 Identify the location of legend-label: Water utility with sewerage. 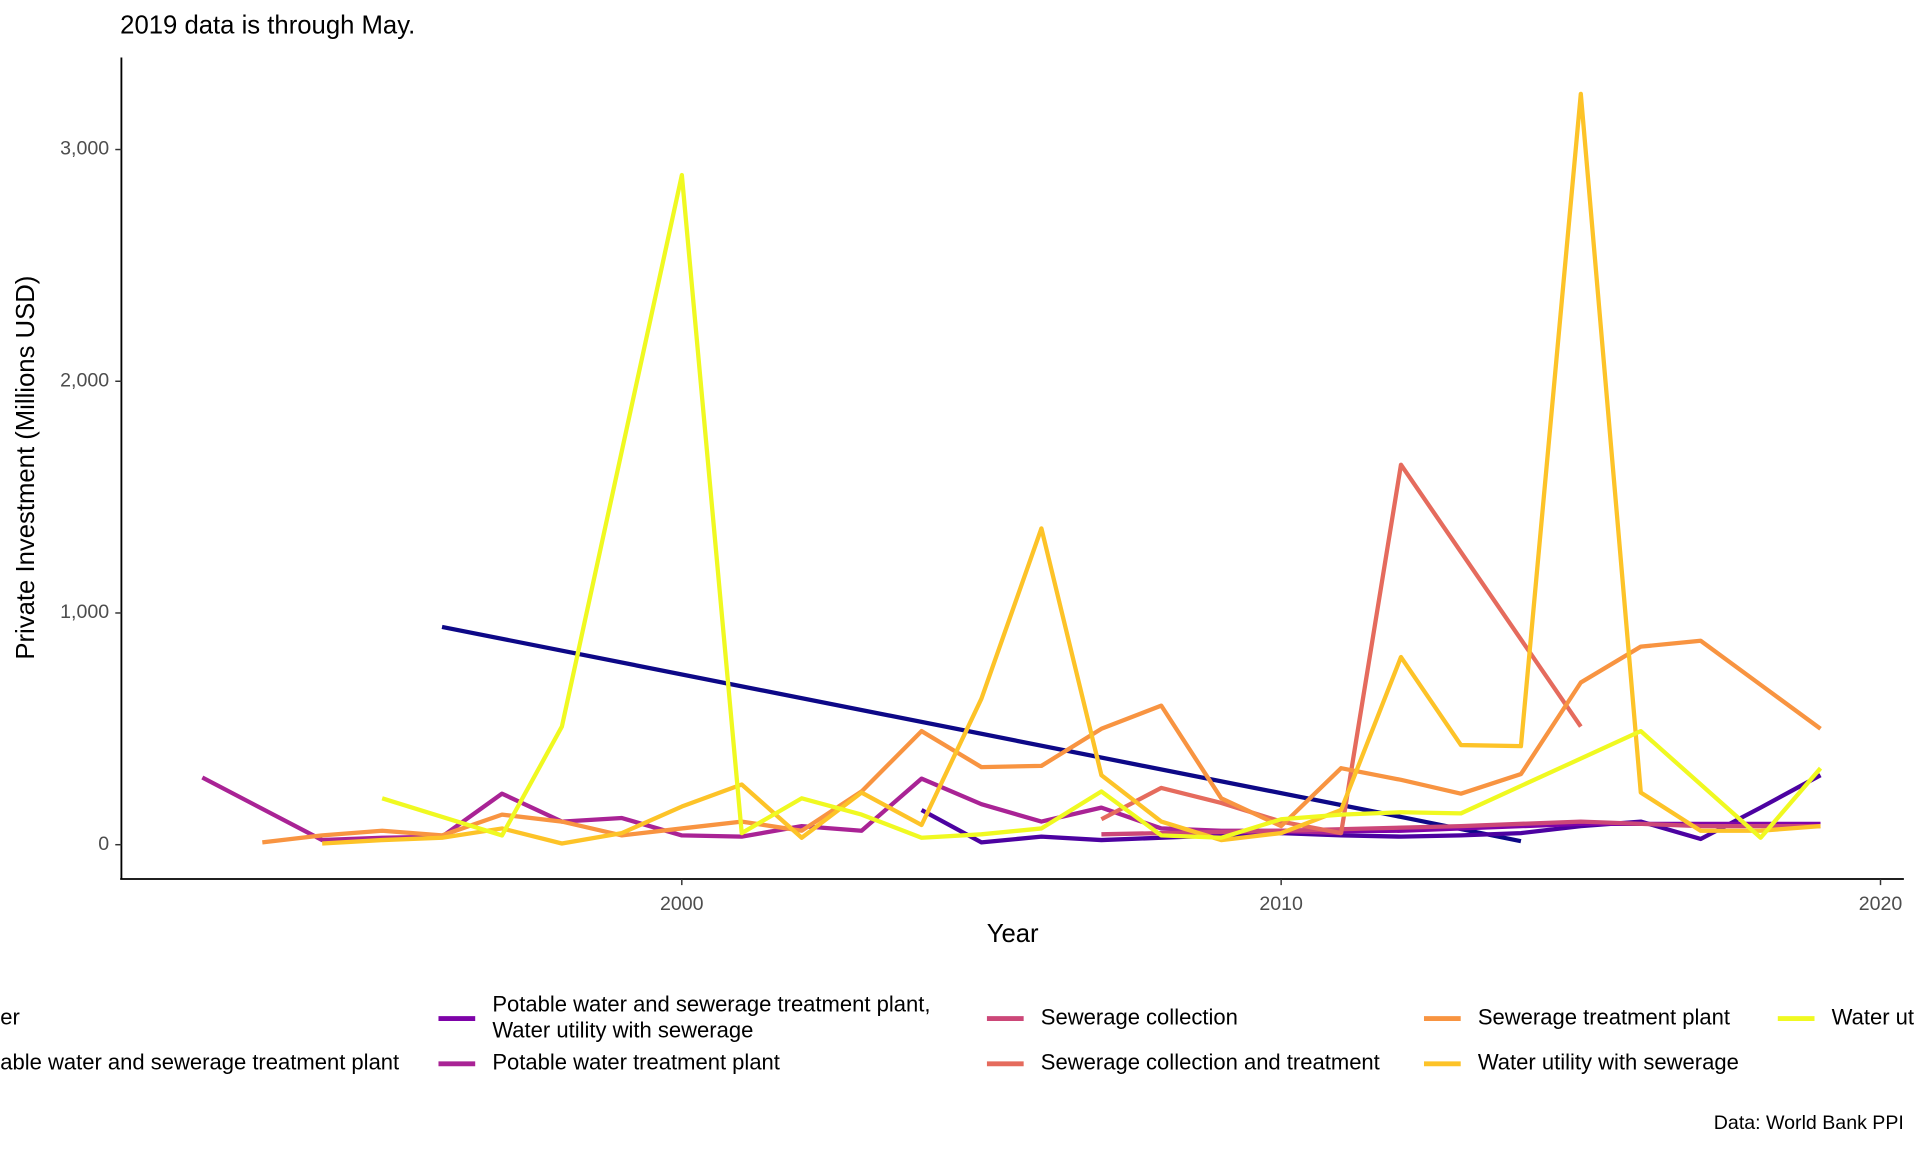
(1608, 1062).